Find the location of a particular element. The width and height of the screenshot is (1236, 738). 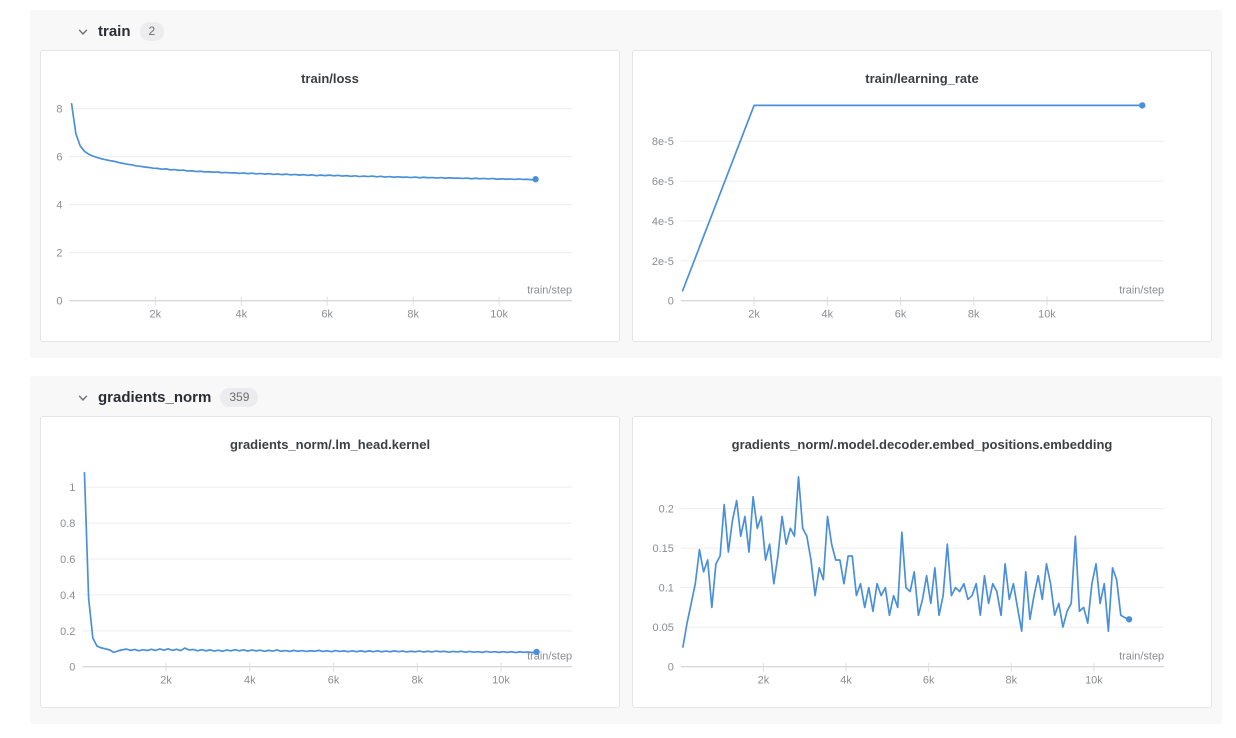

chart-title: train/learning_rate is located at coordinates (922, 78).